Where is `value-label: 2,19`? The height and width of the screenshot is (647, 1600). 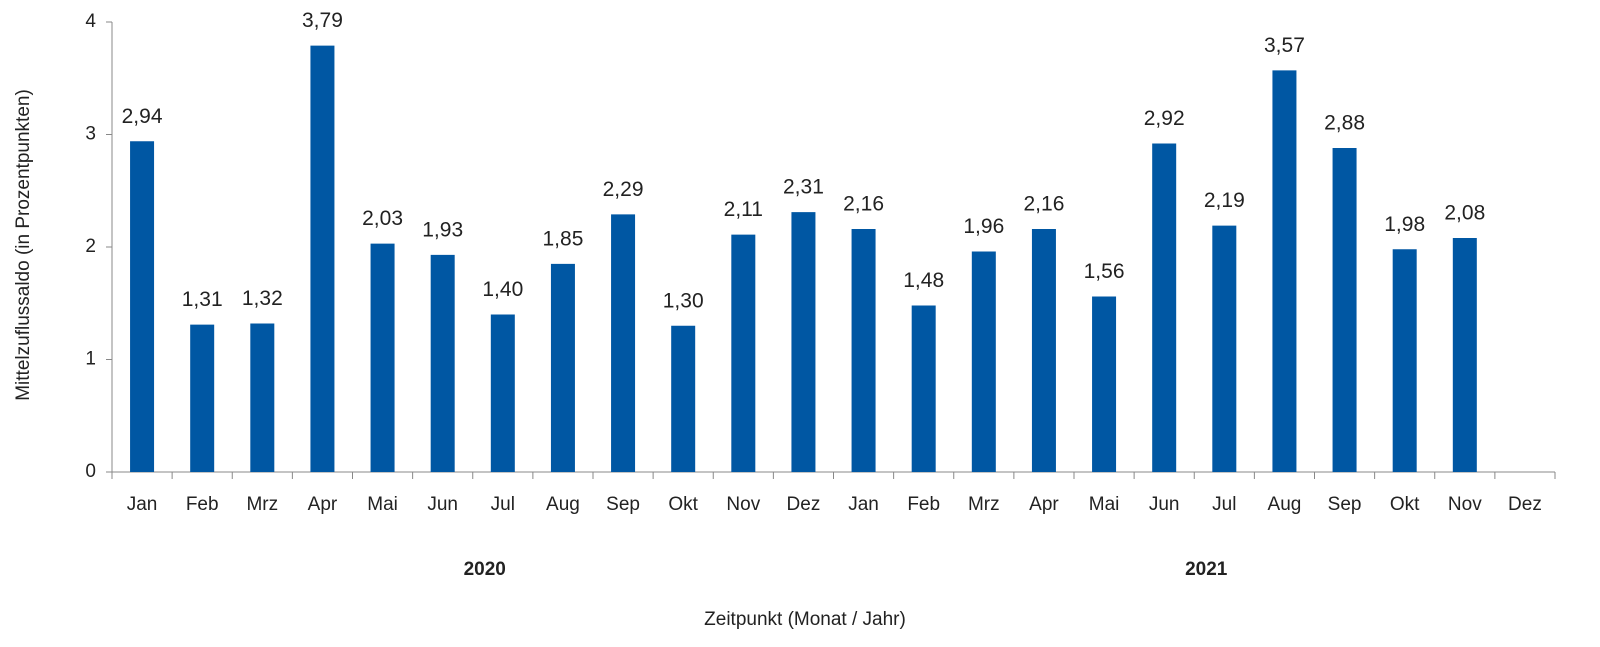
value-label: 2,19 is located at coordinates (1224, 200).